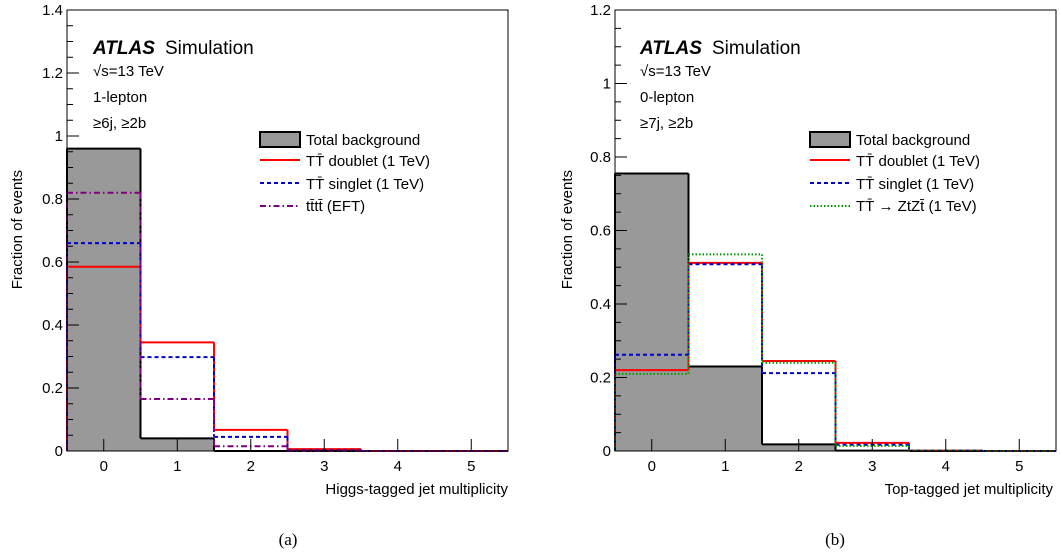 The height and width of the screenshot is (556, 1061). I want to click on panel-b-ytick-label-3: 0.6, so click(600, 231).